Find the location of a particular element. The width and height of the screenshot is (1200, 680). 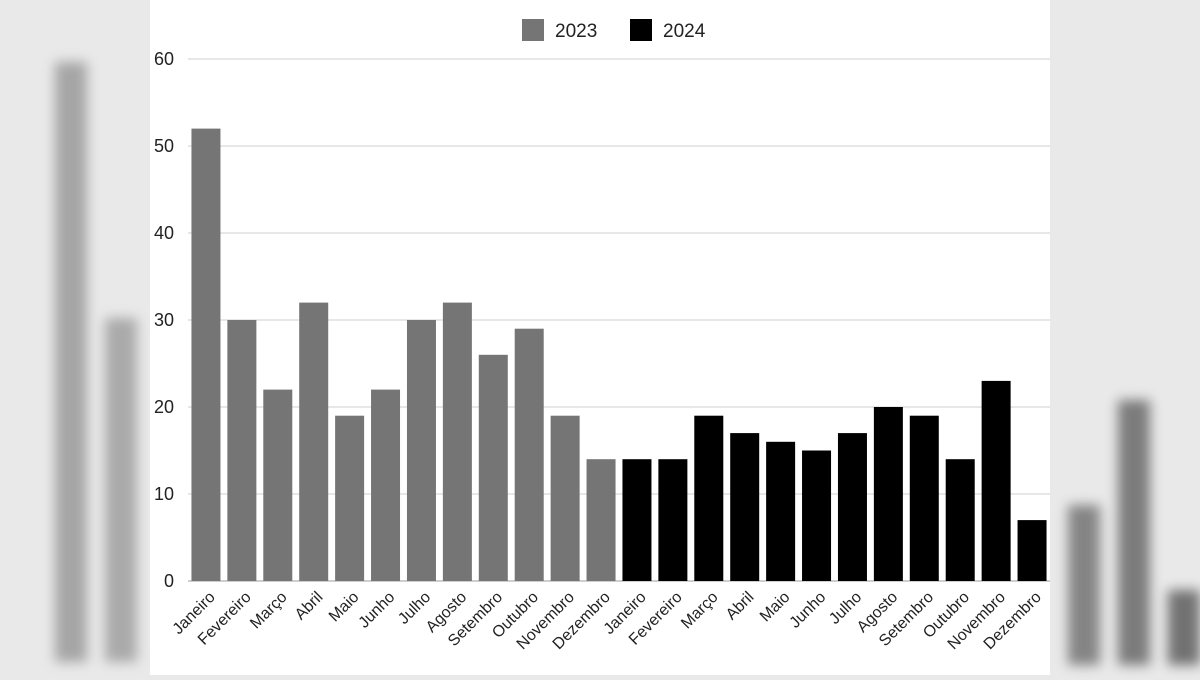

y-tick-label: 20 is located at coordinates (164, 407).